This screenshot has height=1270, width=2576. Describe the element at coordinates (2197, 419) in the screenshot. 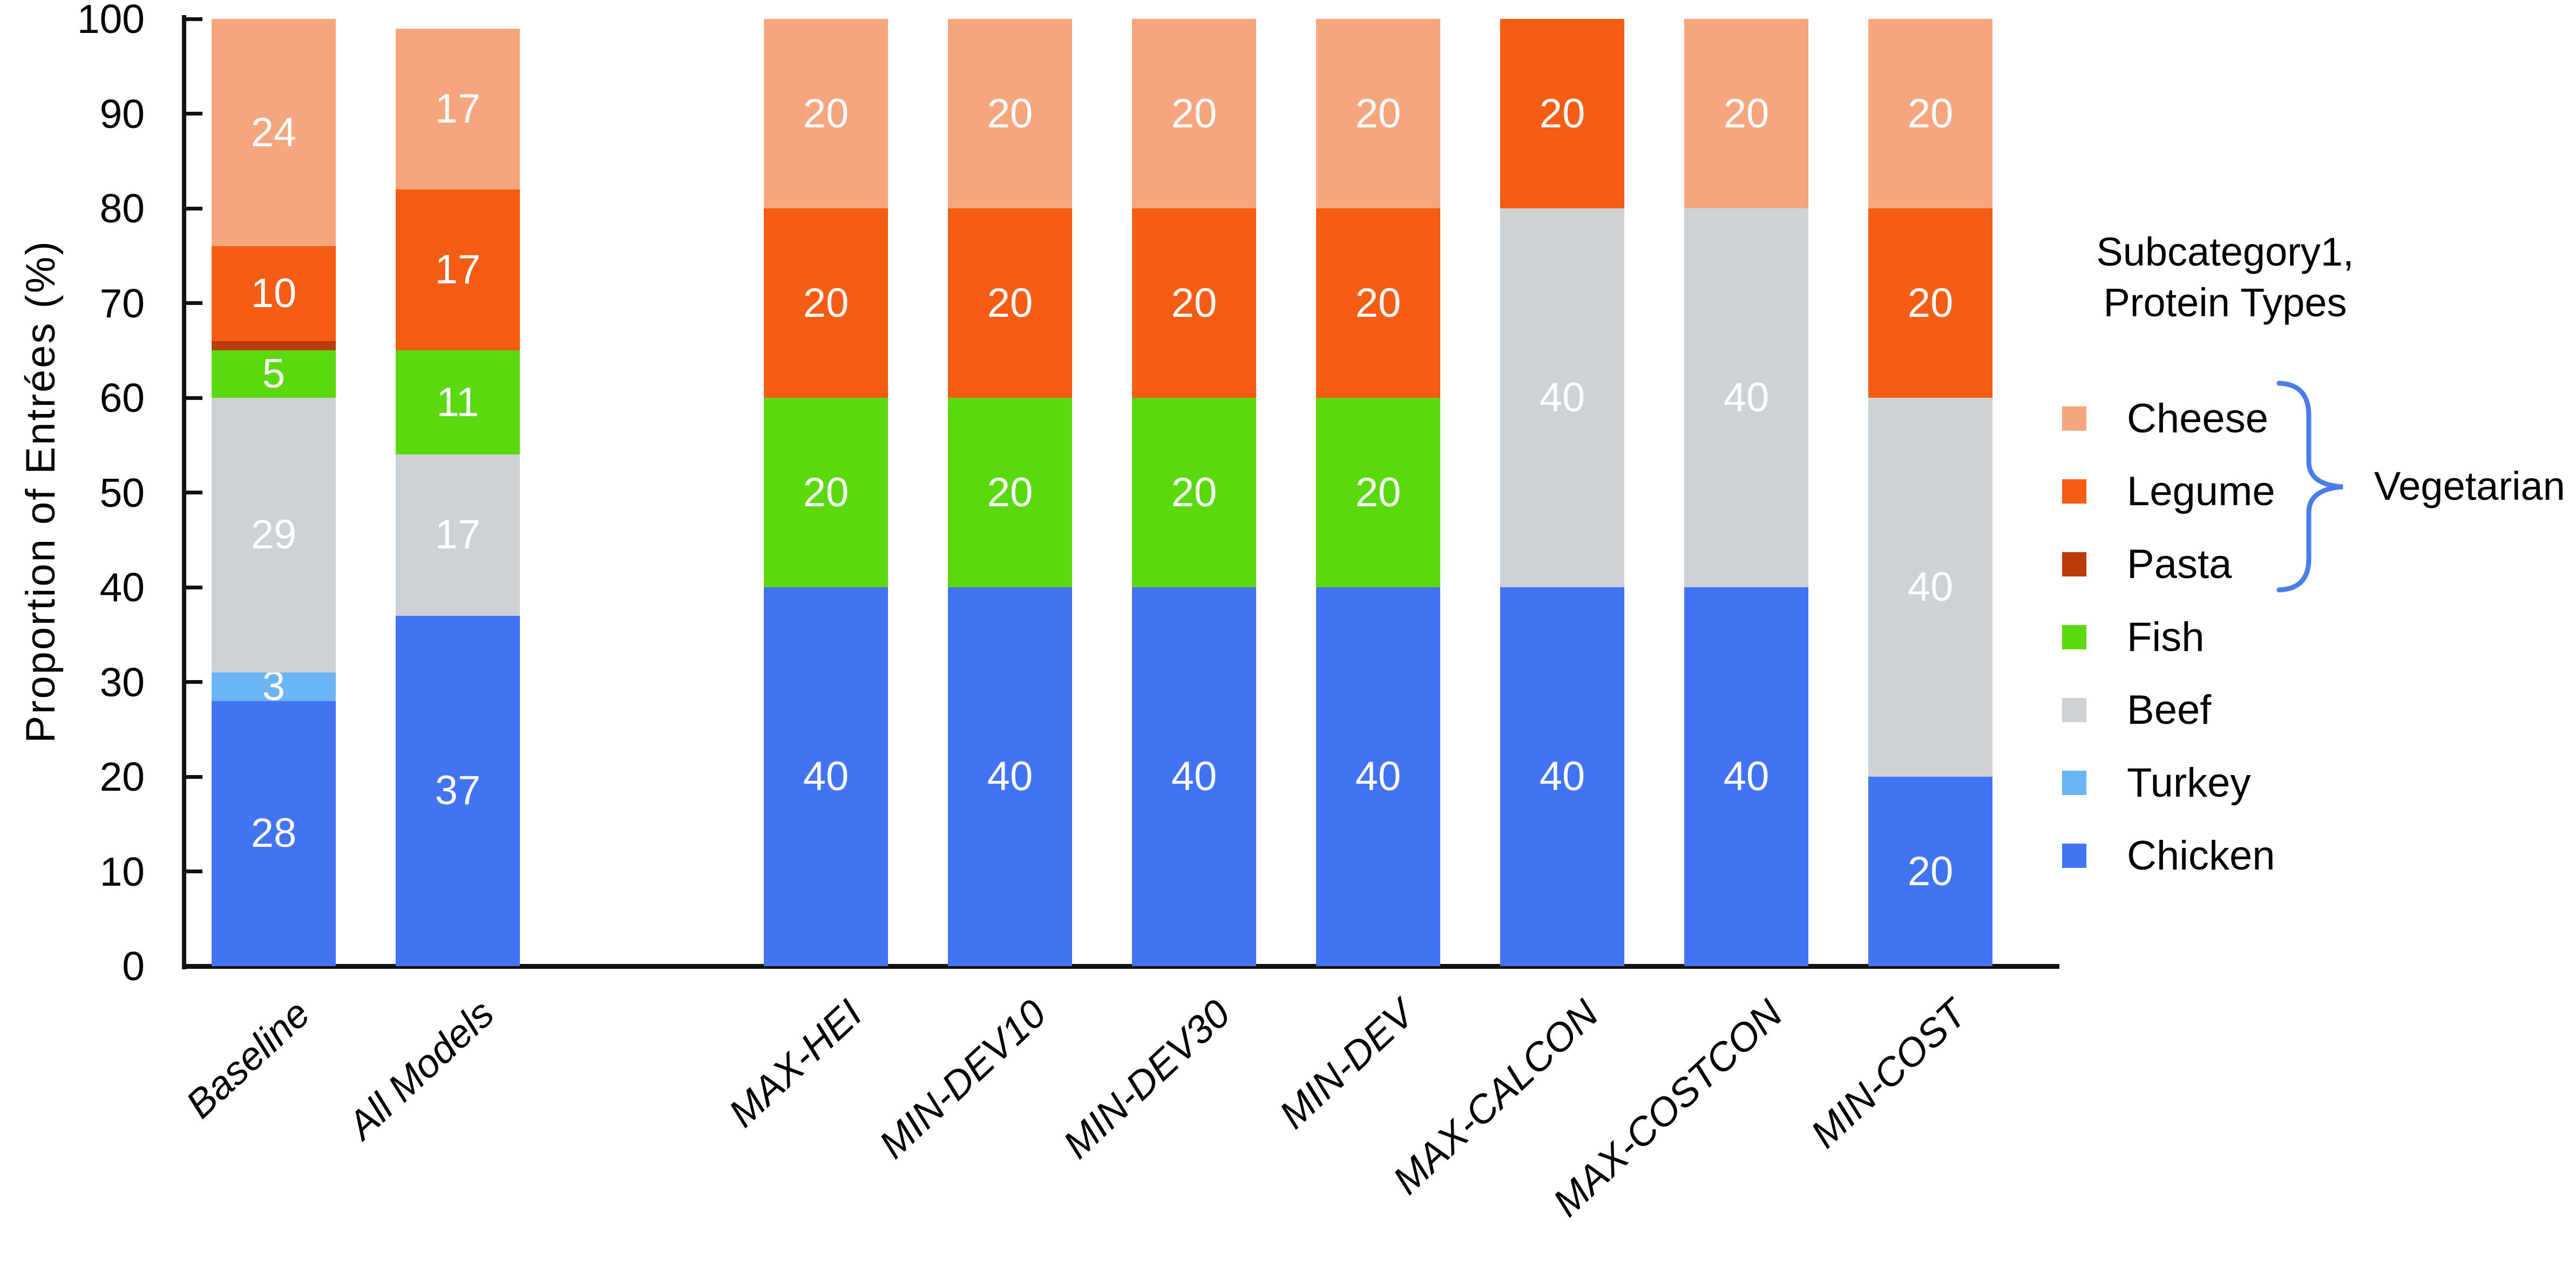

I see `legend-item-label: Cheese` at that location.